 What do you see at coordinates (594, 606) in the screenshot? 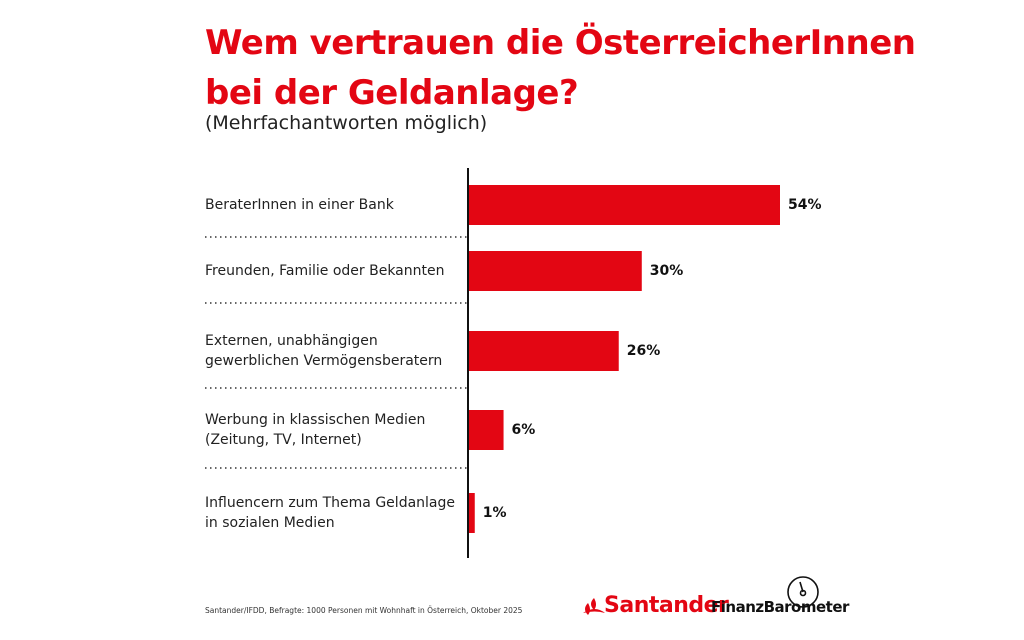
I see `flame-logo` at bounding box center [594, 606].